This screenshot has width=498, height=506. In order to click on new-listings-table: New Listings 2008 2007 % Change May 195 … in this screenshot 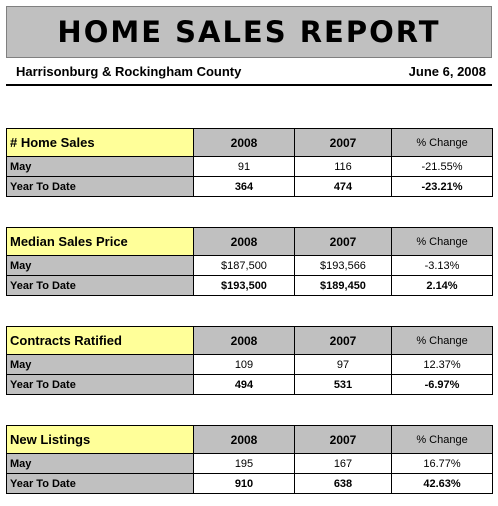, I will do `click(249, 459)`.